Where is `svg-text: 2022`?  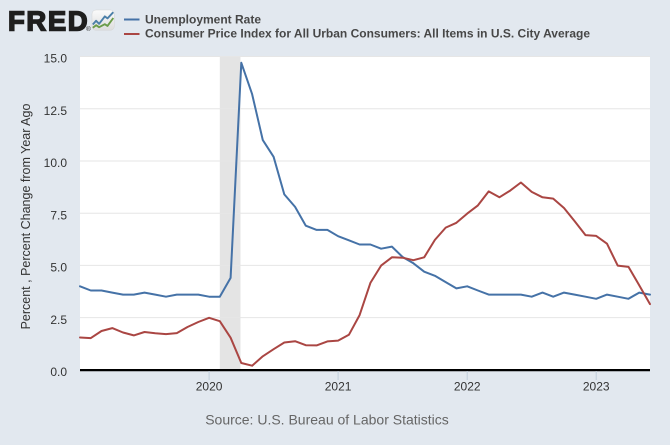
svg-text: 2022 is located at coordinates (467, 387).